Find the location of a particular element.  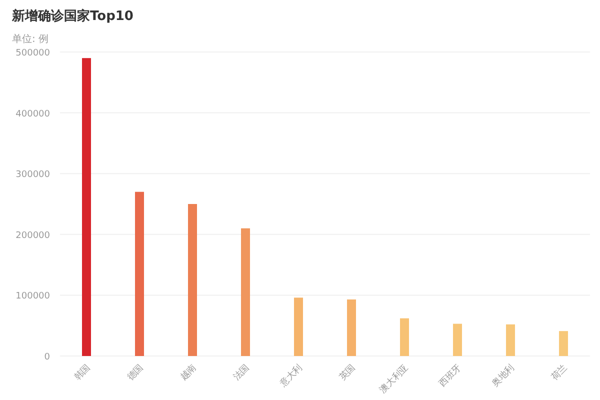

x-tick-label: 越南 is located at coordinates (188, 372).